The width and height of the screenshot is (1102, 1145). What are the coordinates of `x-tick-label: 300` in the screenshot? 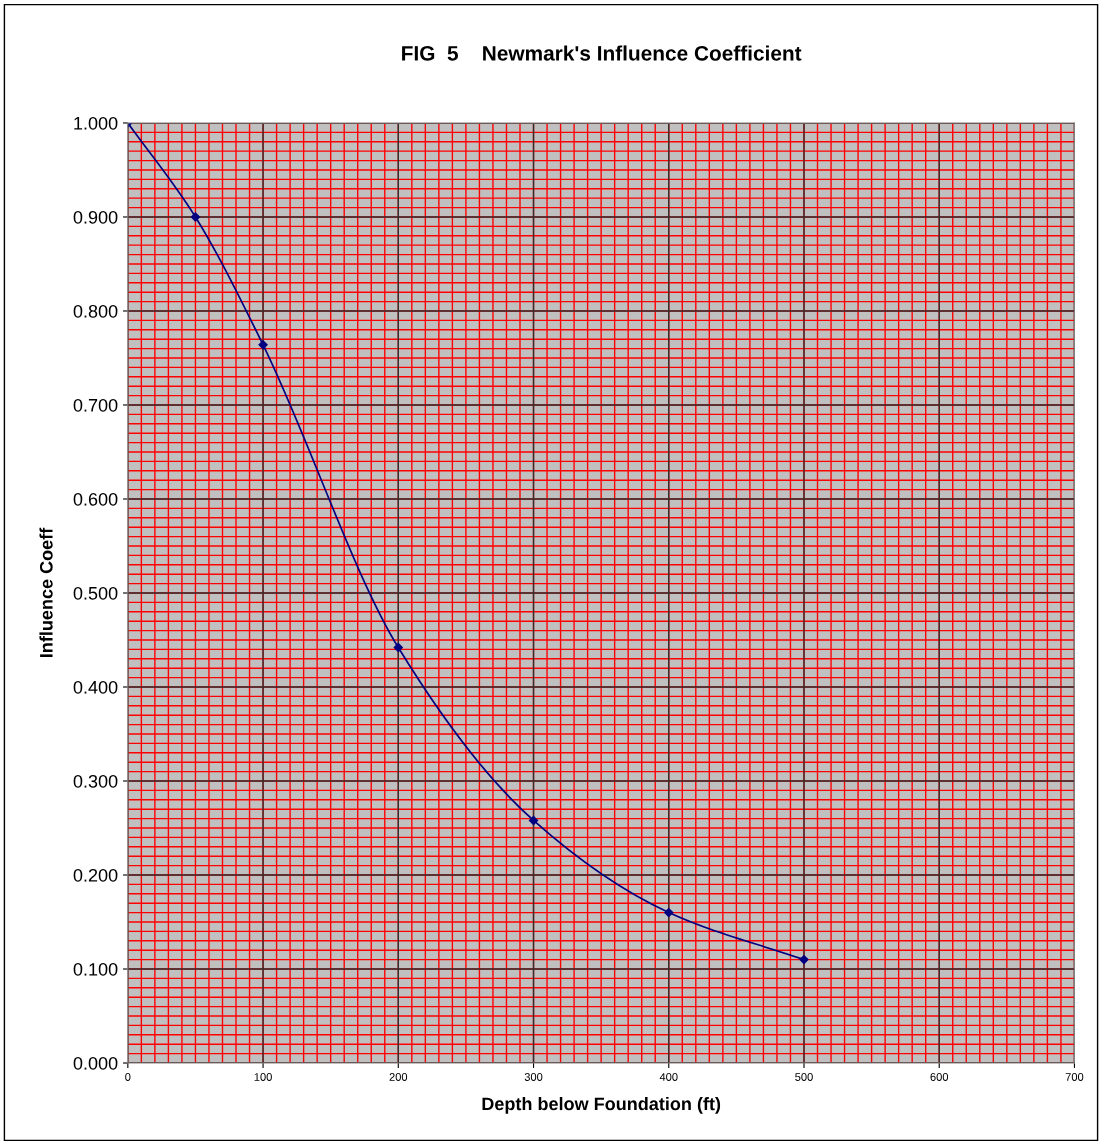 It's located at (533, 1077).